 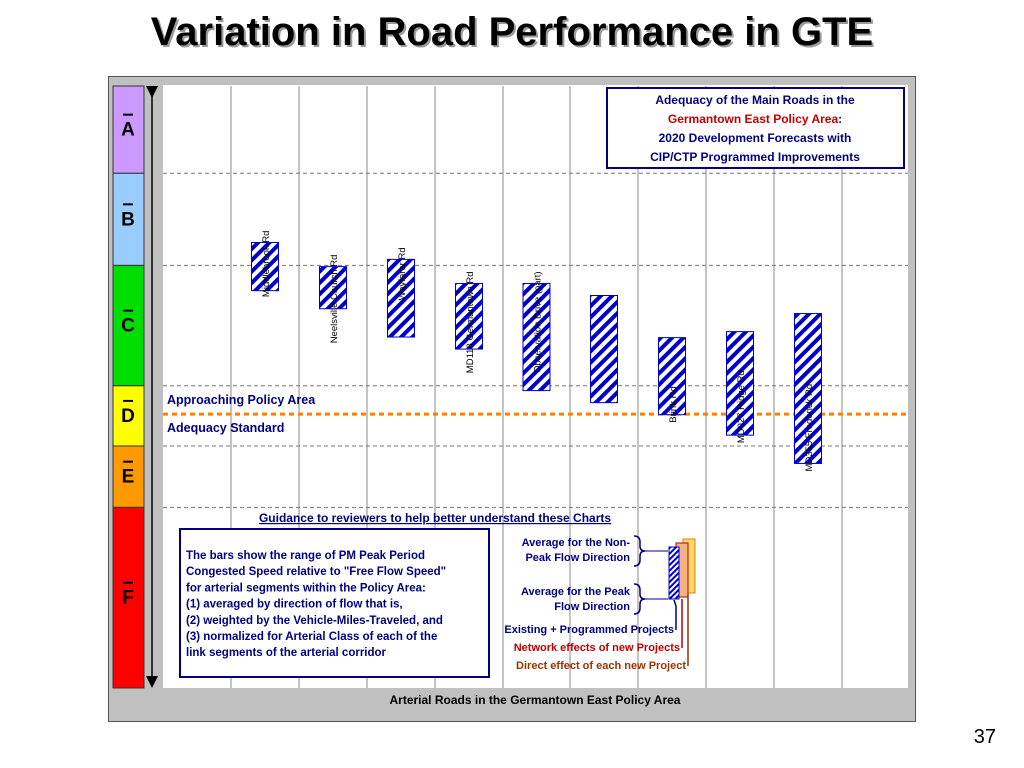 What do you see at coordinates (674, 573) in the screenshot?
I see `legend-bar-existing` at bounding box center [674, 573].